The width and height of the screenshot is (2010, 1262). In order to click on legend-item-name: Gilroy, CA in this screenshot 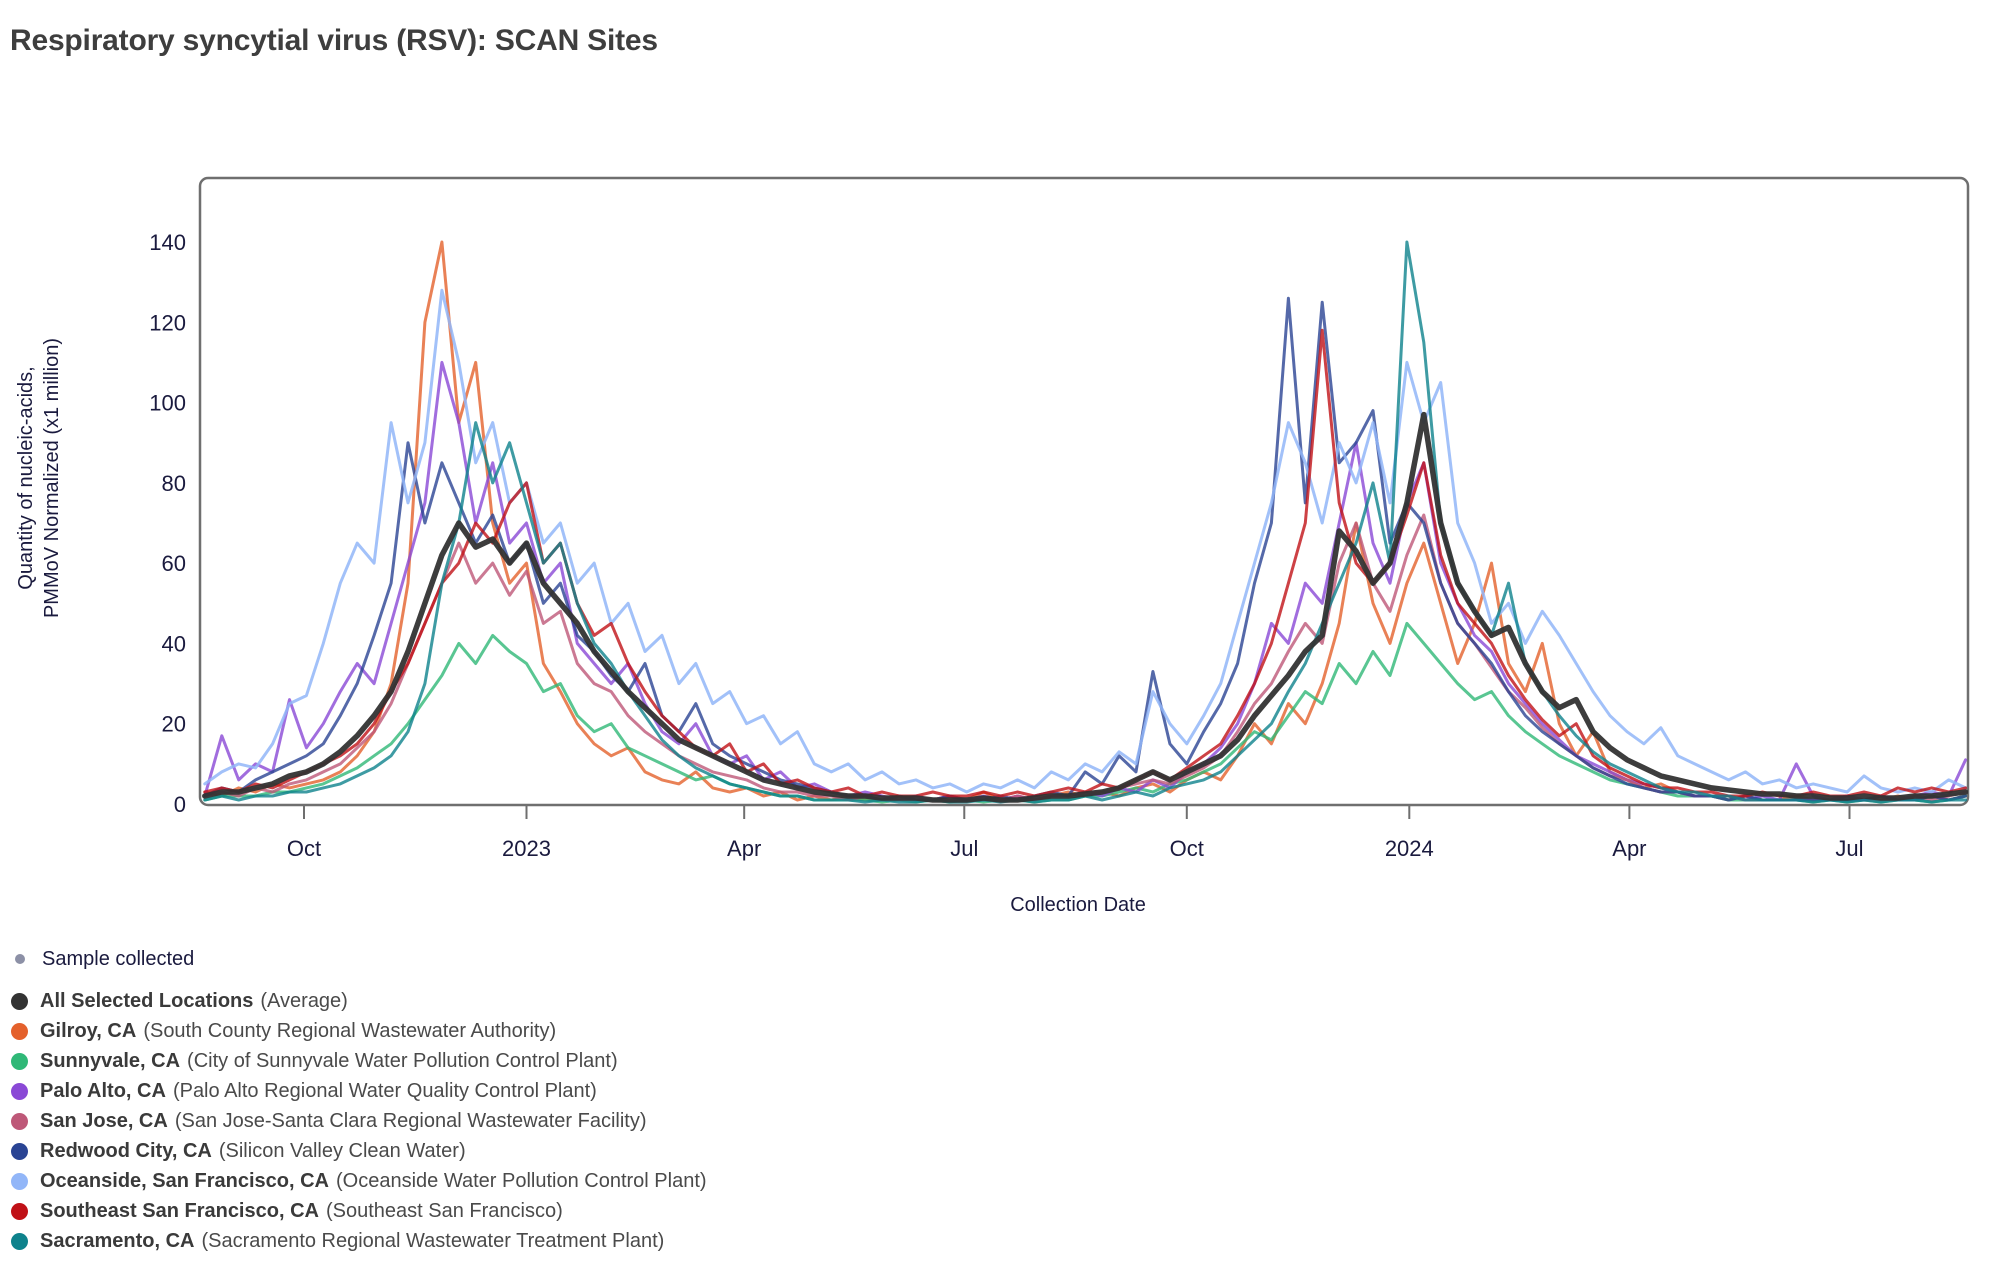, I will do `click(88, 1030)`.